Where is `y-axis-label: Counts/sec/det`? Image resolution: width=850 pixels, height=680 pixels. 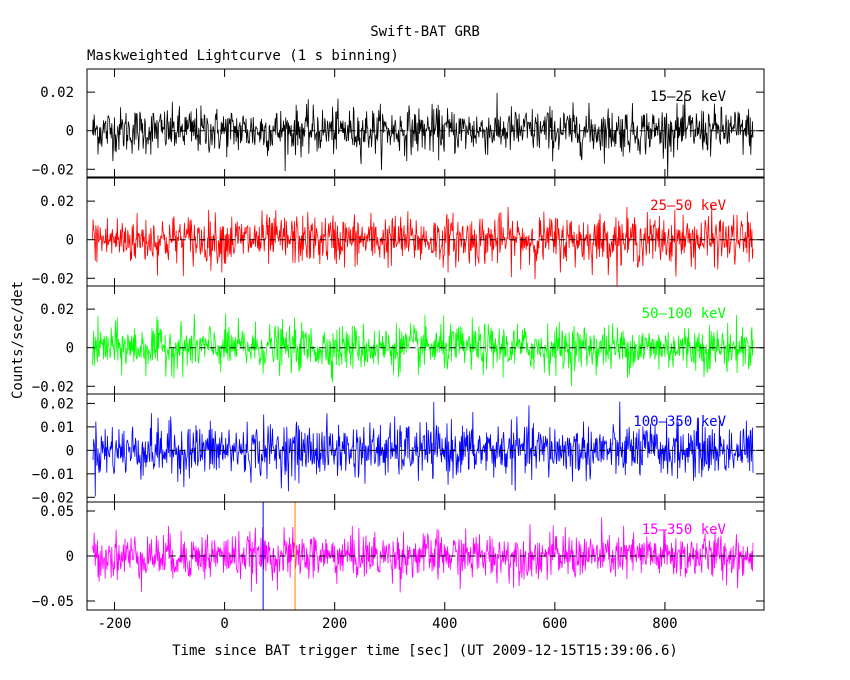 y-axis-label: Counts/sec/det is located at coordinates (18, 340).